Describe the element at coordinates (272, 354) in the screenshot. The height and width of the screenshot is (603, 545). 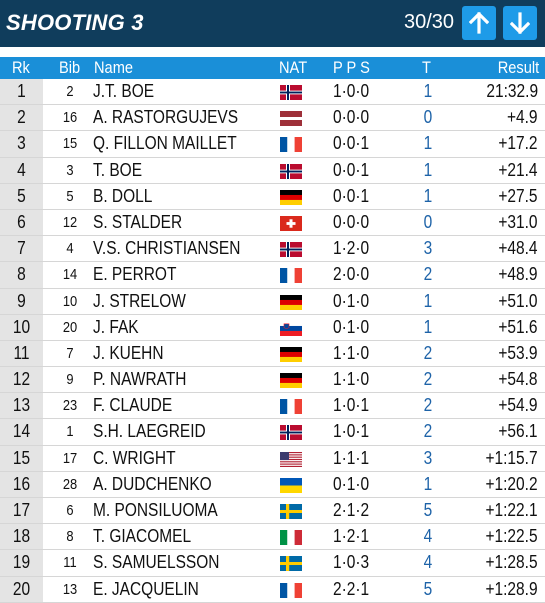
I see `table-row: 11 7 J. KUEHN 1·1·0 2 +53.9` at that location.